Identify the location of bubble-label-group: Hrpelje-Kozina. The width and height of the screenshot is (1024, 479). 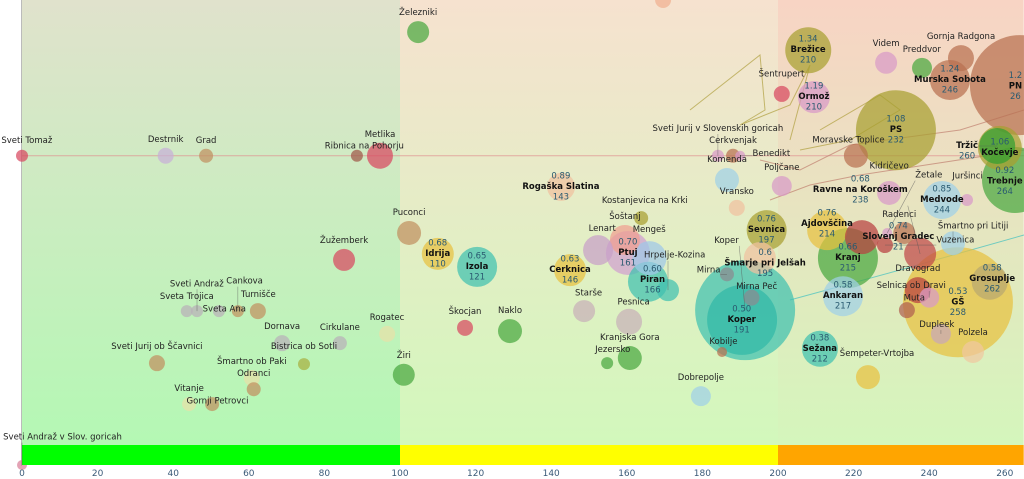
(674, 256).